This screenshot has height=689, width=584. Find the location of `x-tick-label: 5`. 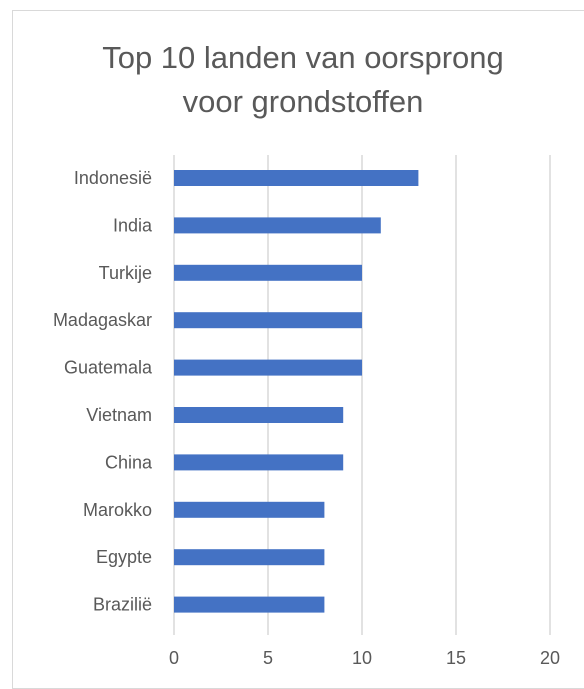

x-tick-label: 5 is located at coordinates (268, 658).